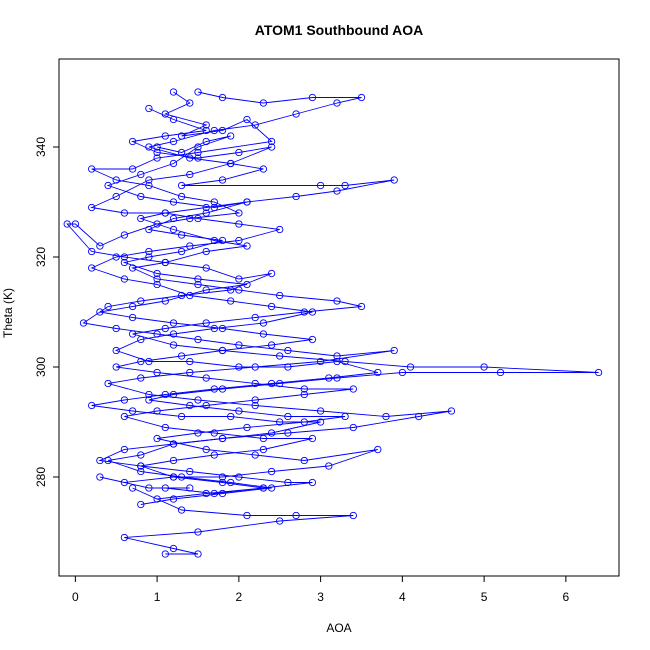 Image resolution: width=650 pixels, height=650 pixels. Describe the element at coordinates (41, 367) in the screenshot. I see `y-tick-label: 300` at that location.